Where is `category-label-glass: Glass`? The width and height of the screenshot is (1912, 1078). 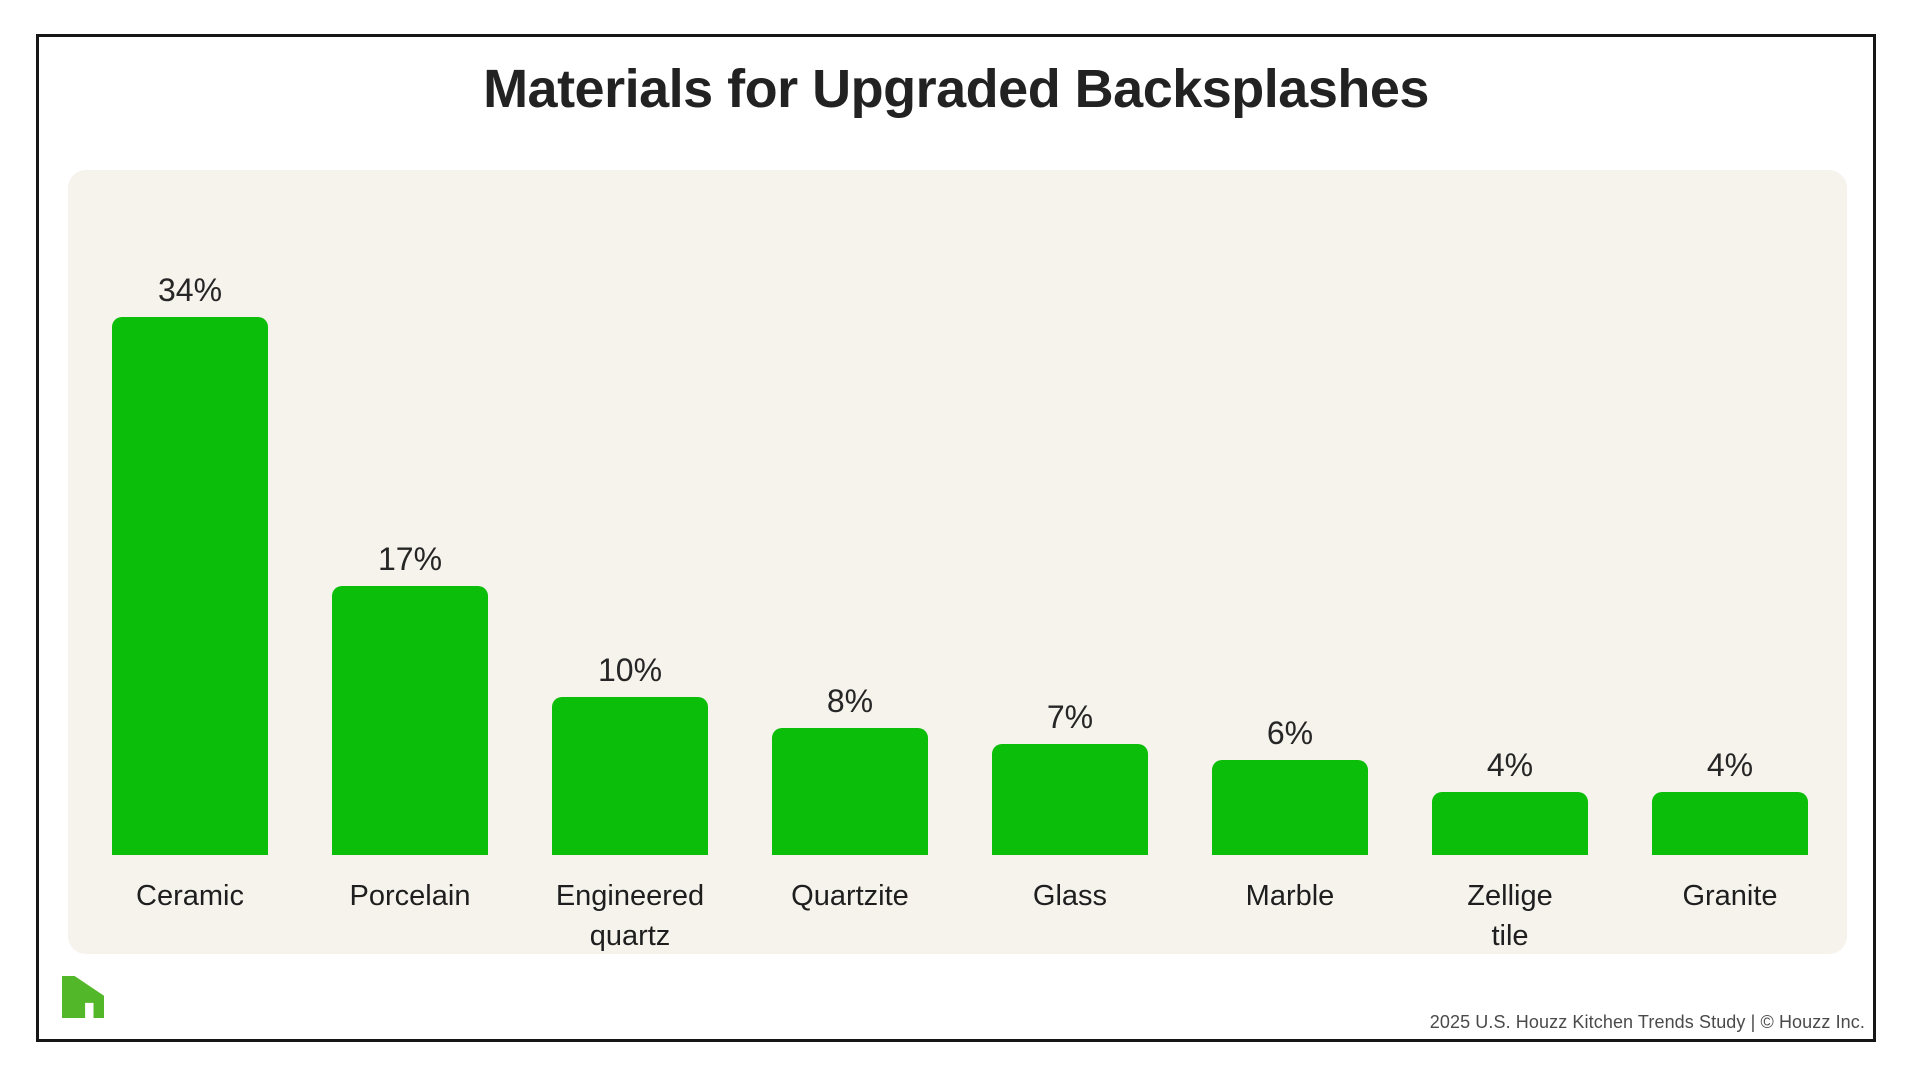 category-label-glass: Glass is located at coordinates (1070, 896).